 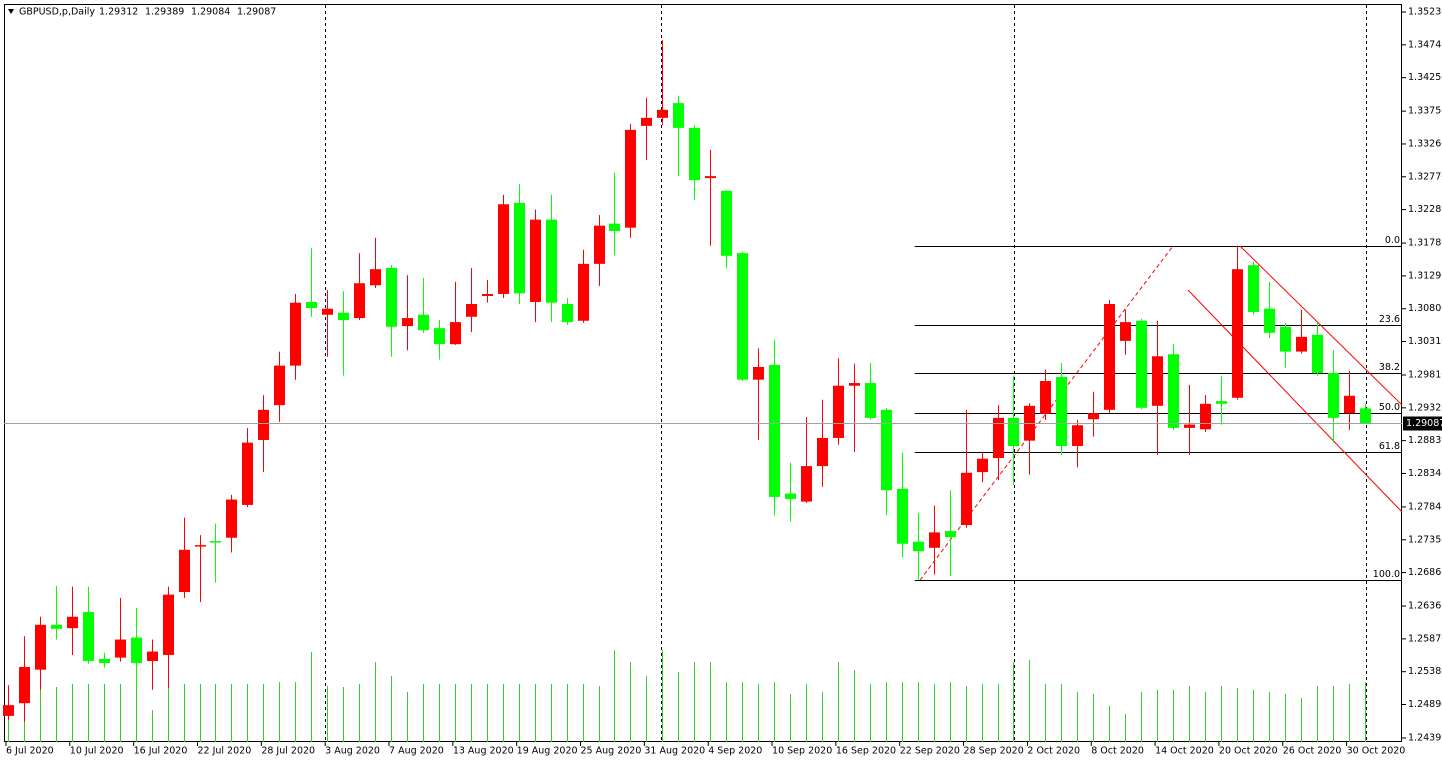 What do you see at coordinates (1425, 737) in the screenshot?
I see `y-tick-label: 1.24390` at bounding box center [1425, 737].